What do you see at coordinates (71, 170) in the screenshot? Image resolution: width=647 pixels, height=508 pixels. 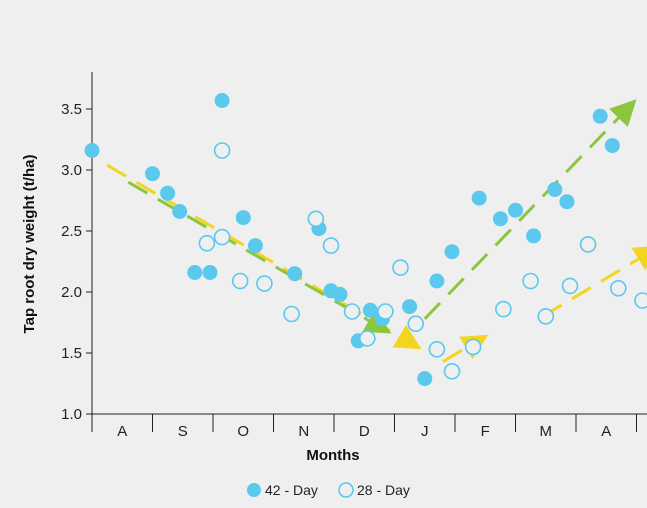 I see `y-tick-label: 3.0` at bounding box center [71, 170].